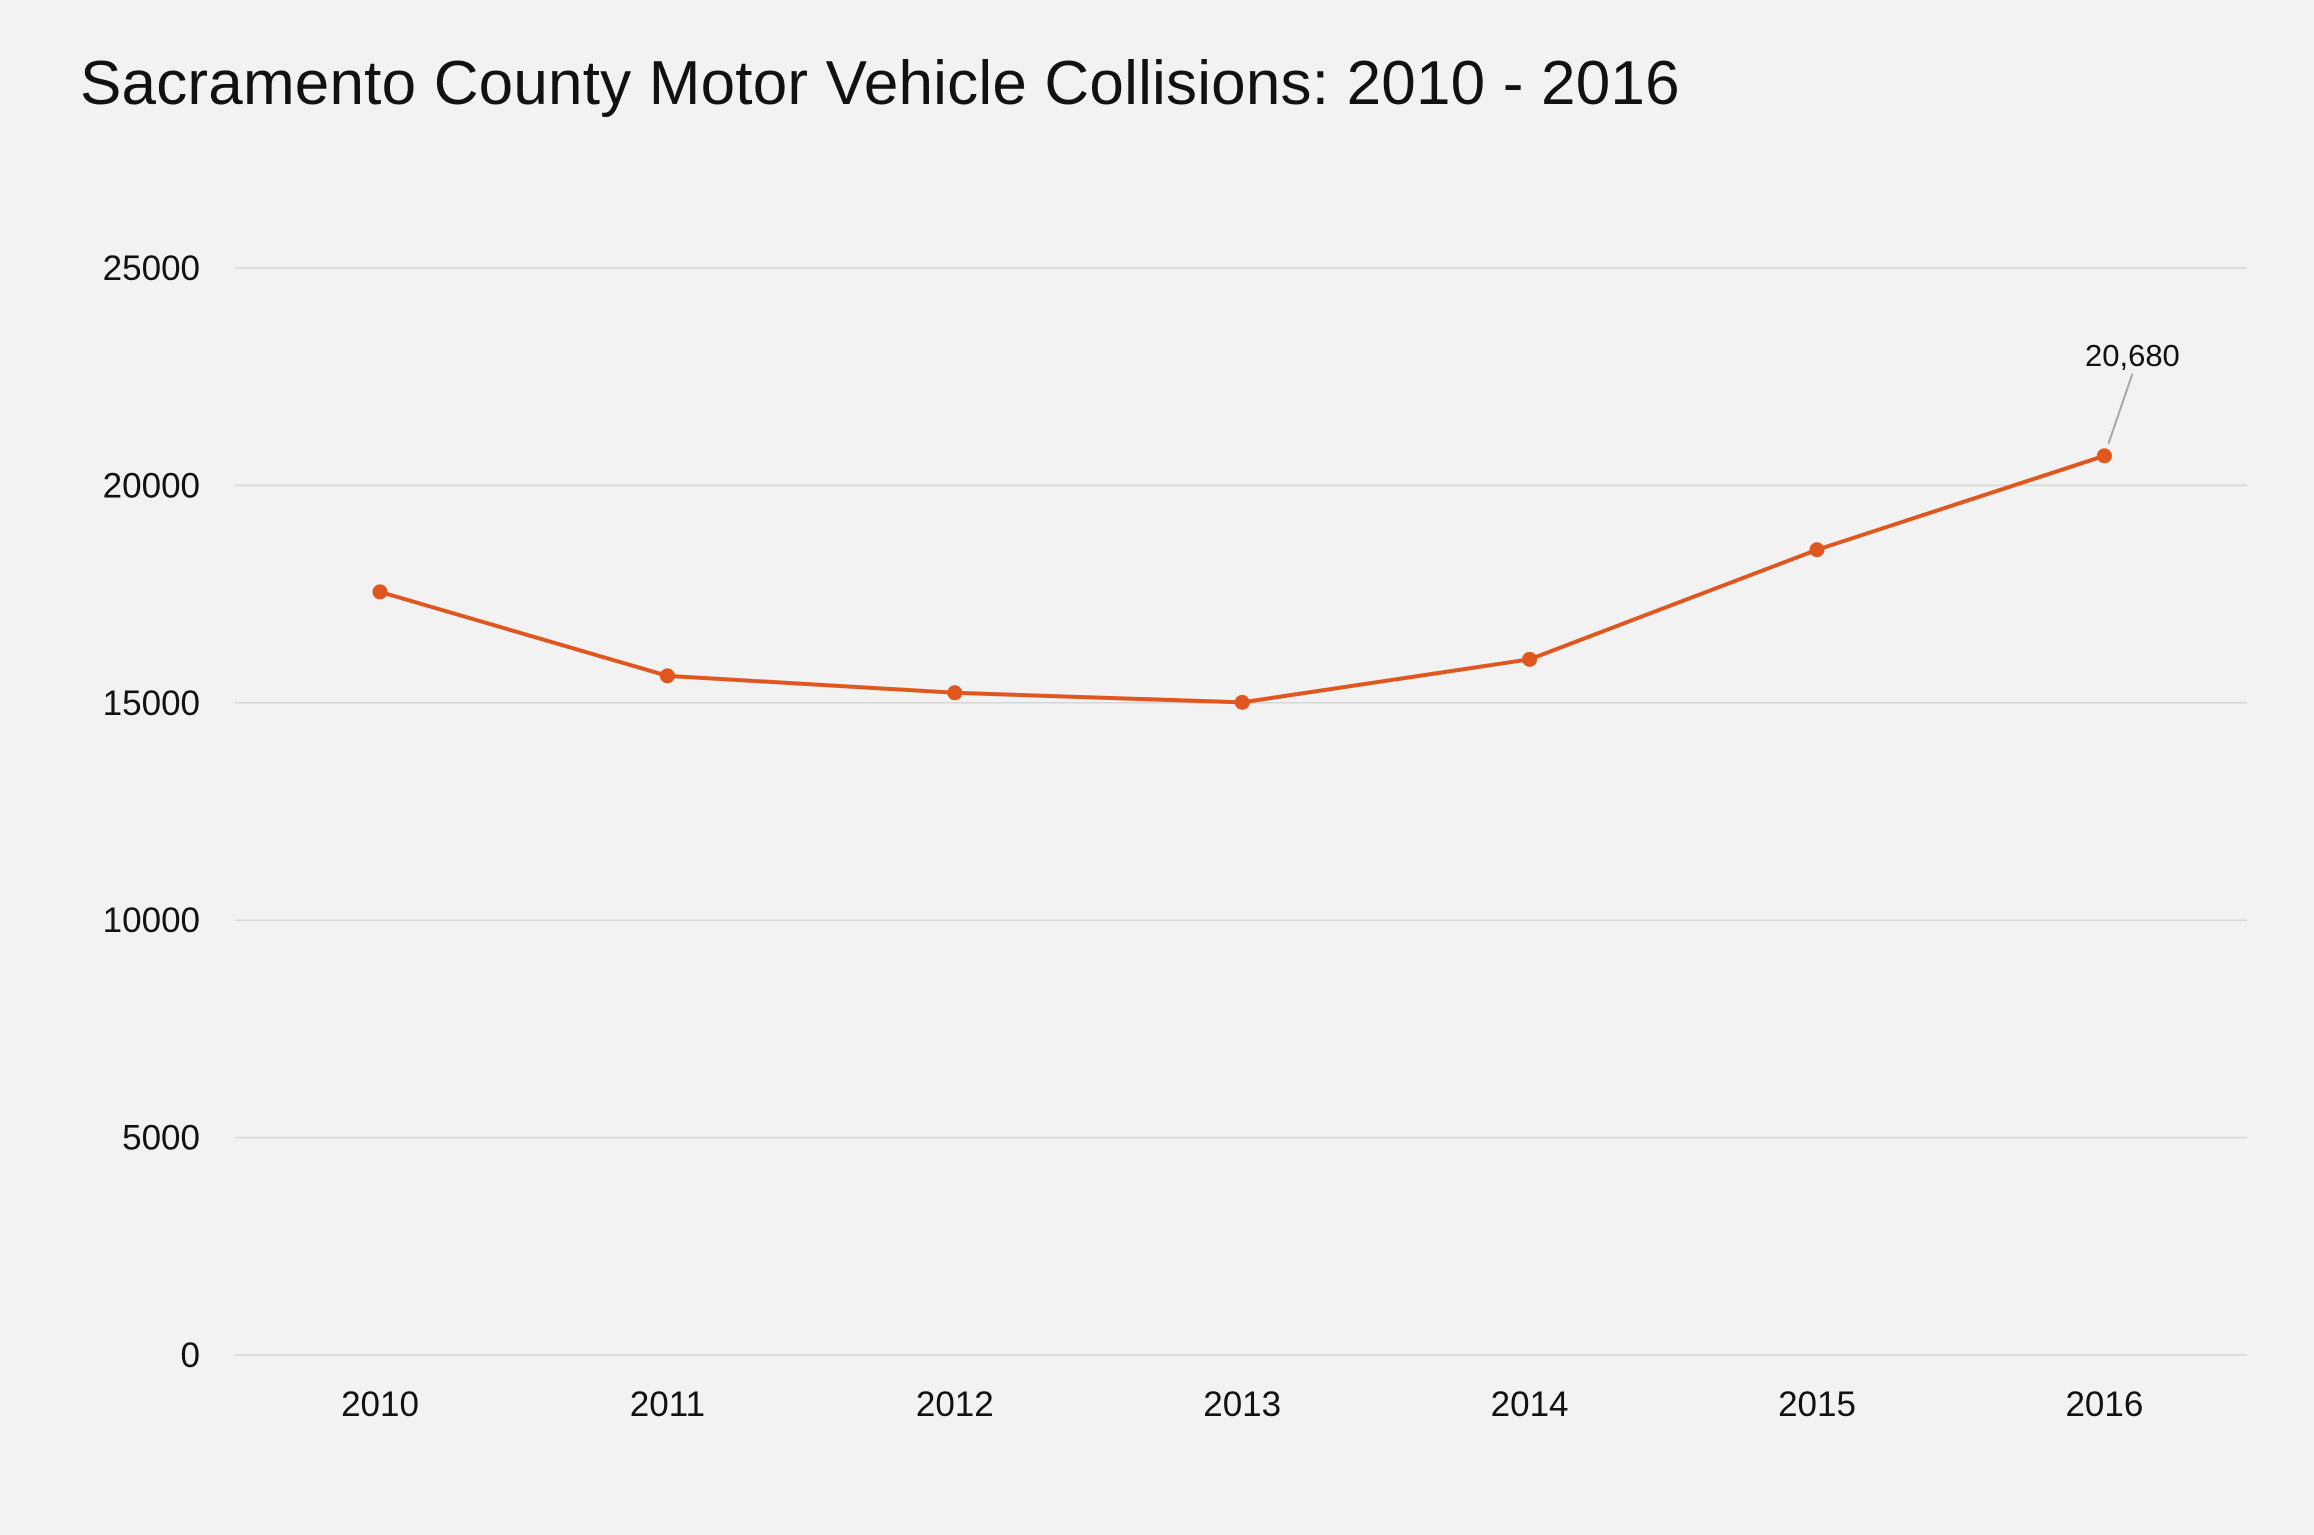 This screenshot has width=2314, height=1535. What do you see at coordinates (151, 812) in the screenshot?
I see `y-axis: 0 5000 10000 15000 20000 25000` at bounding box center [151, 812].